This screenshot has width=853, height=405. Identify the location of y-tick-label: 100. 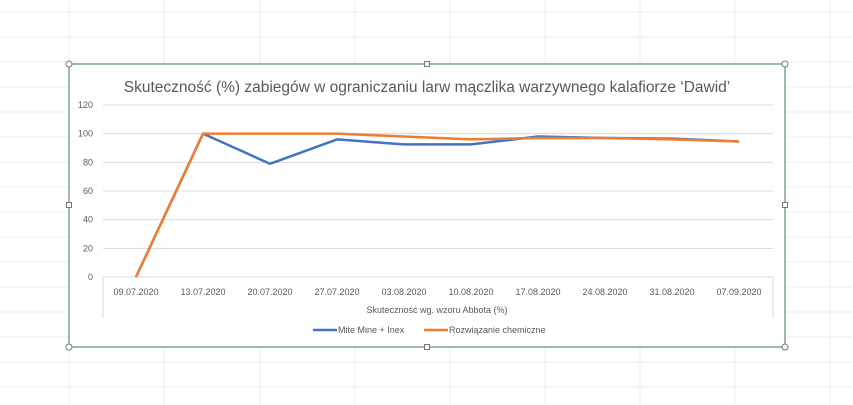
(85, 134).